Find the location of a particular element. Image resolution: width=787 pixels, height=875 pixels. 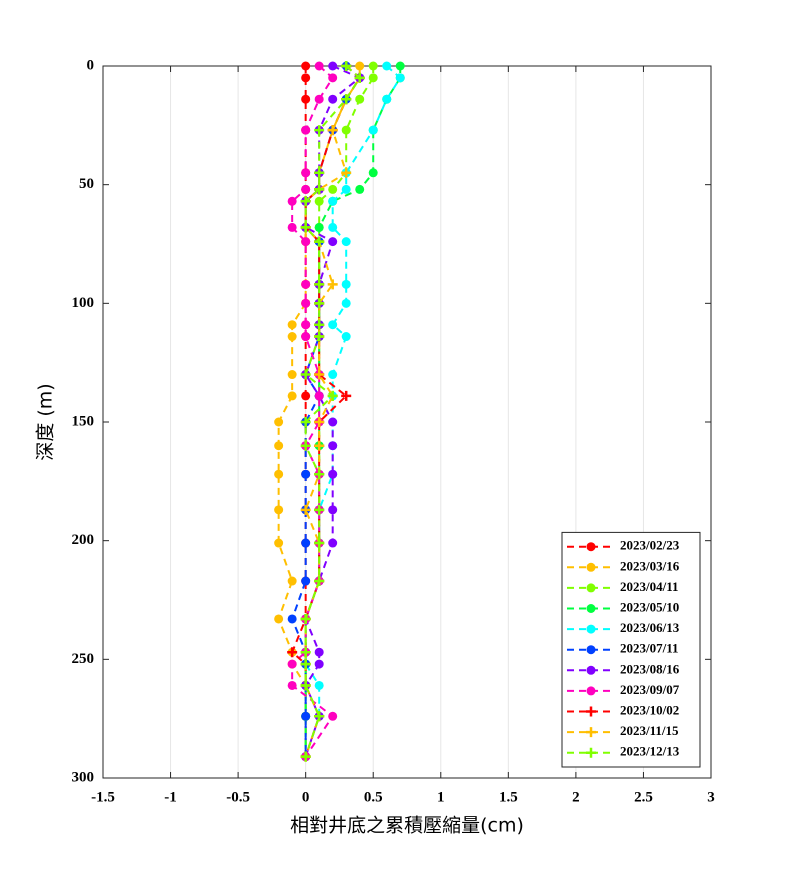

legend-label: 2023/12/13 is located at coordinates (650, 751).